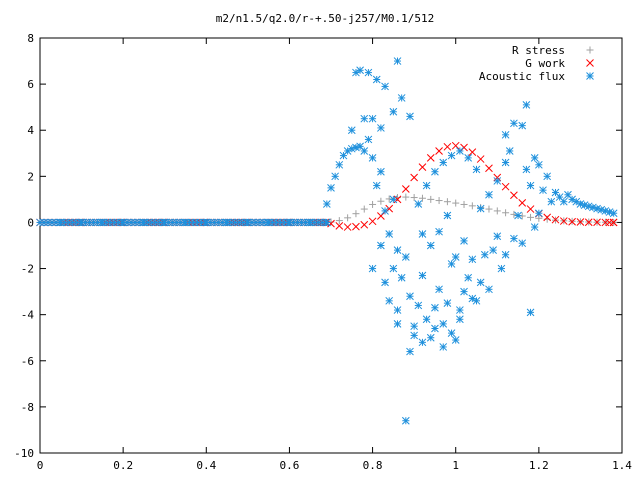 This screenshot has height=480, width=640. Describe the element at coordinates (27, 407) in the screenshot. I see `y-tick-label: -8` at that location.